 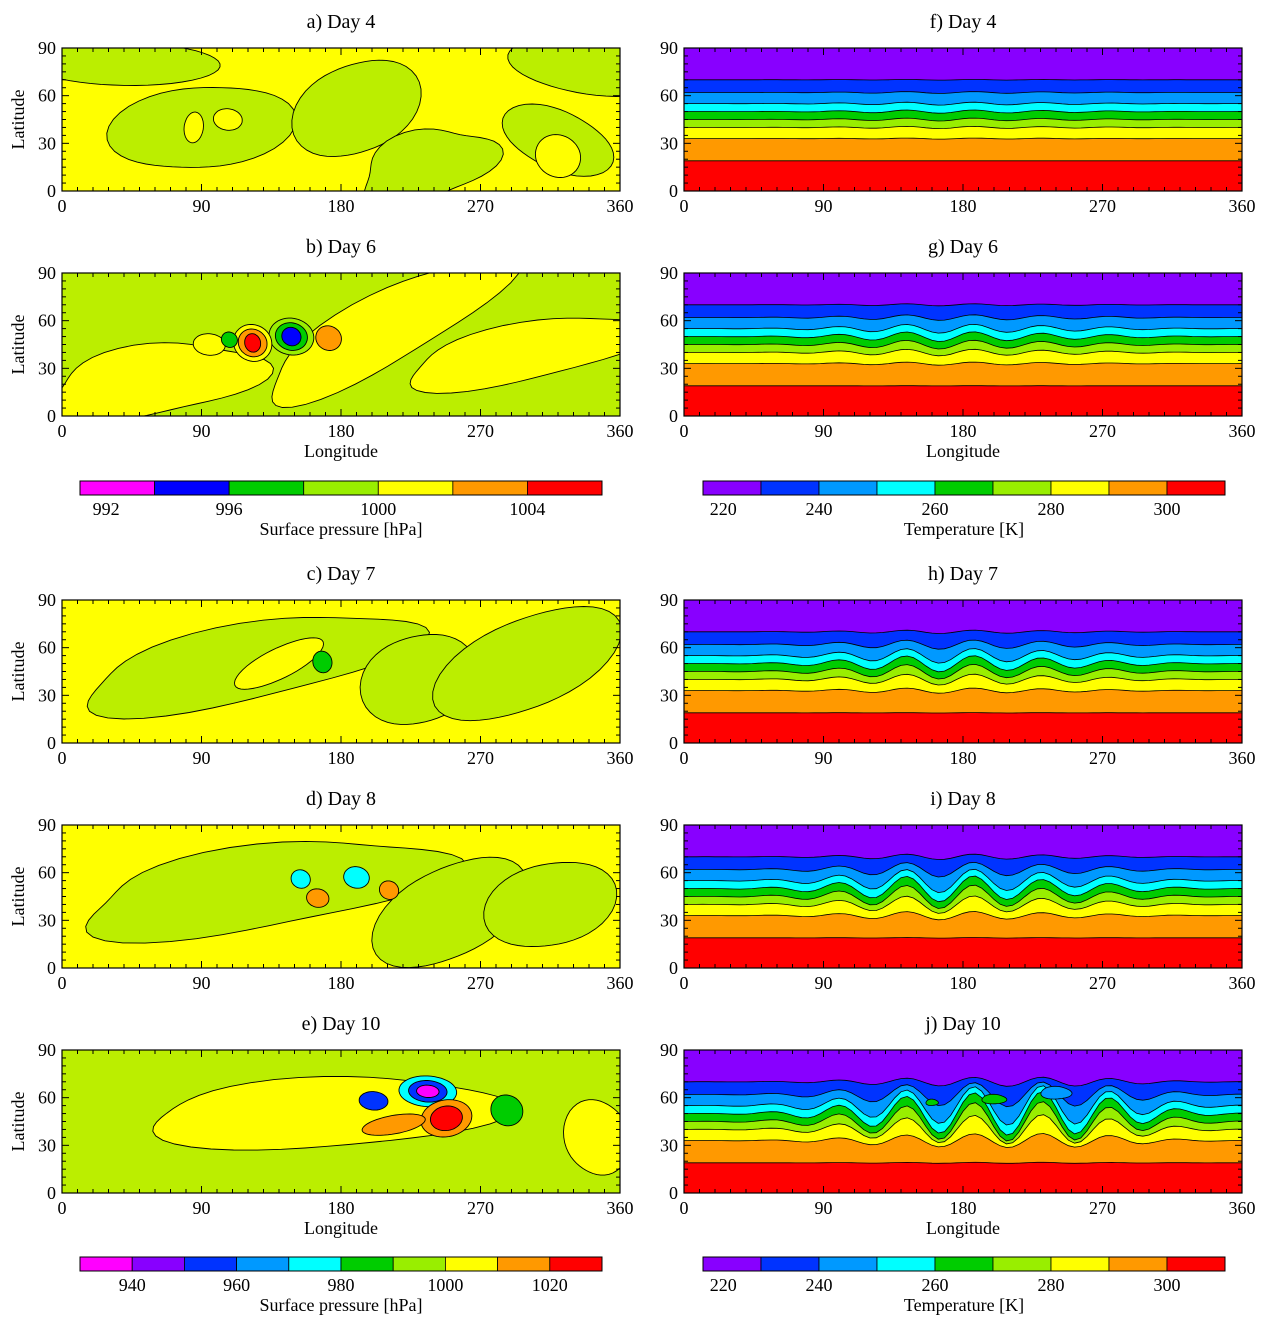 I want to click on panel-title: g) Day 6, so click(x=963, y=247).